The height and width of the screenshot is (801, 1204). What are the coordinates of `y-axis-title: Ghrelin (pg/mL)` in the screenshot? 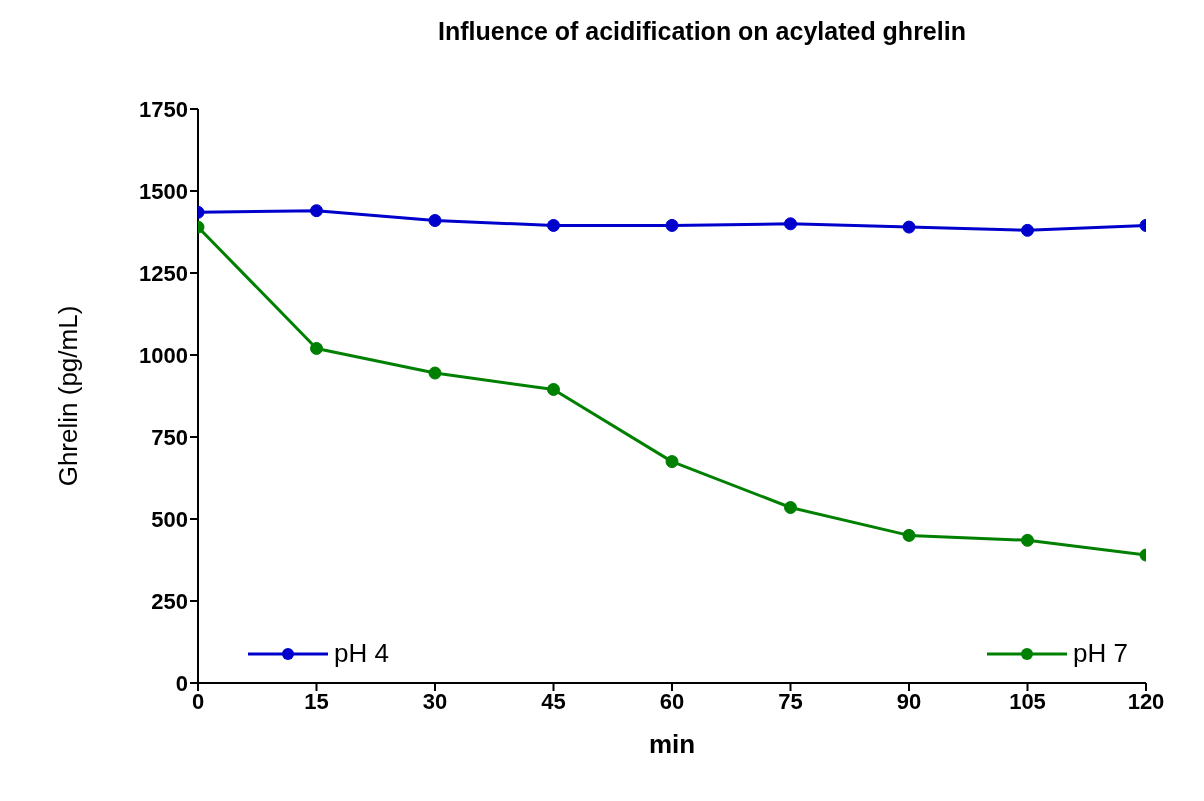 It's located at (68, 396).